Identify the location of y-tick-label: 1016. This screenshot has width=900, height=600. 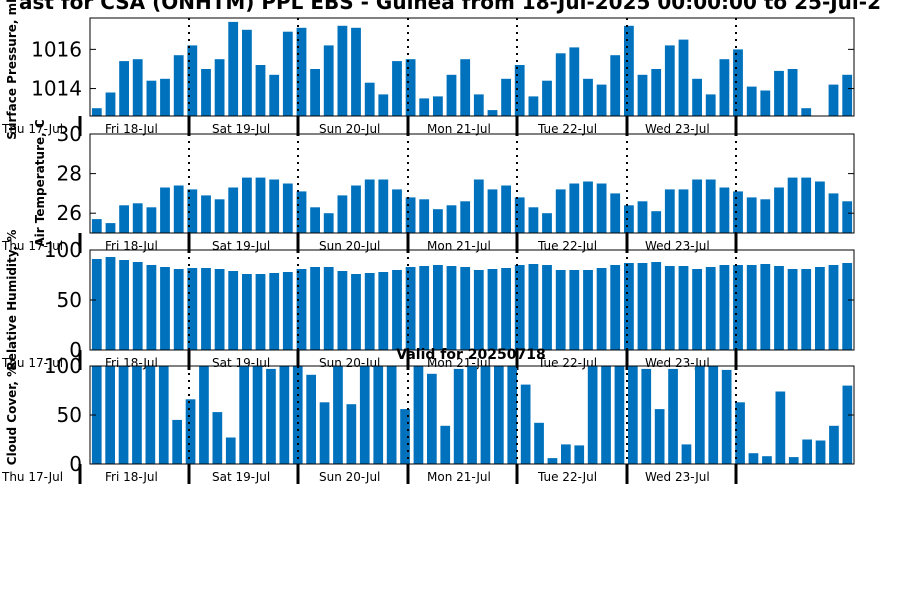
(56, 49).